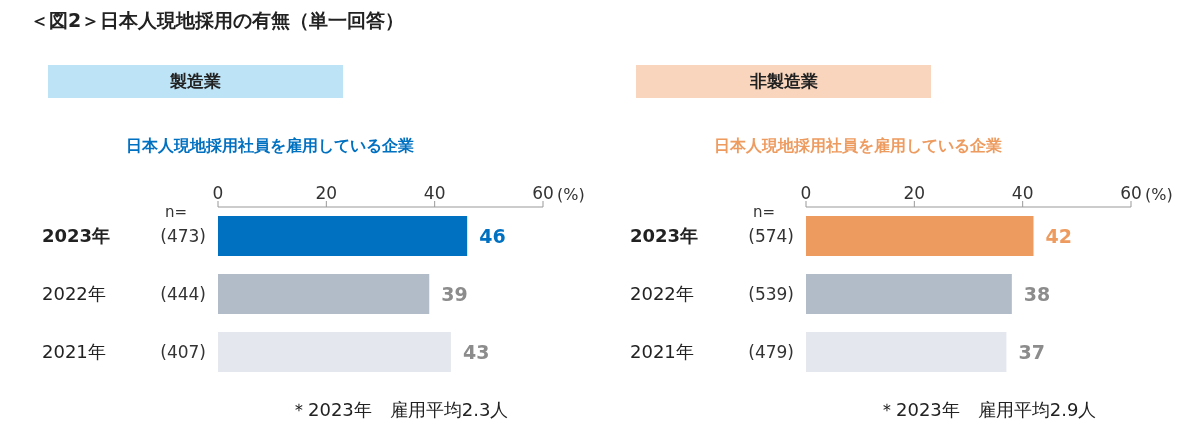 The width and height of the screenshot is (1203, 435). Describe the element at coordinates (454, 294) in the screenshot. I see `data-label: 39` at that location.